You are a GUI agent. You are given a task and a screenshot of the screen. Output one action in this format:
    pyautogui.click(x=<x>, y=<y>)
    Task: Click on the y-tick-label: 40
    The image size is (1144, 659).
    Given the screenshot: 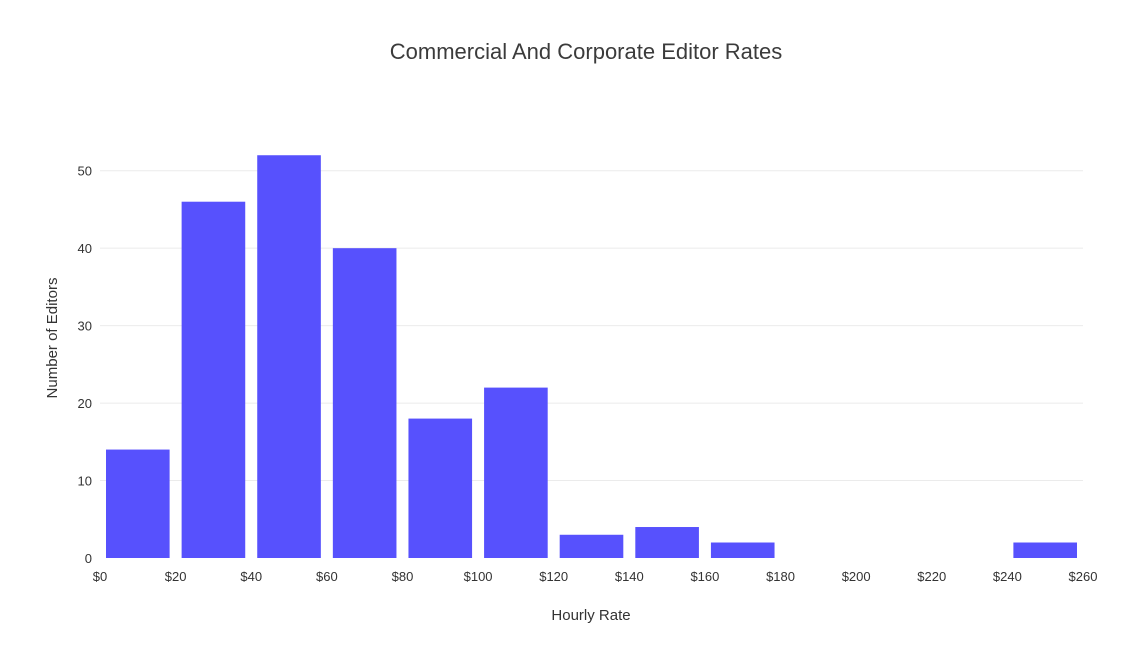 What is the action you would take?
    pyautogui.click(x=85, y=248)
    